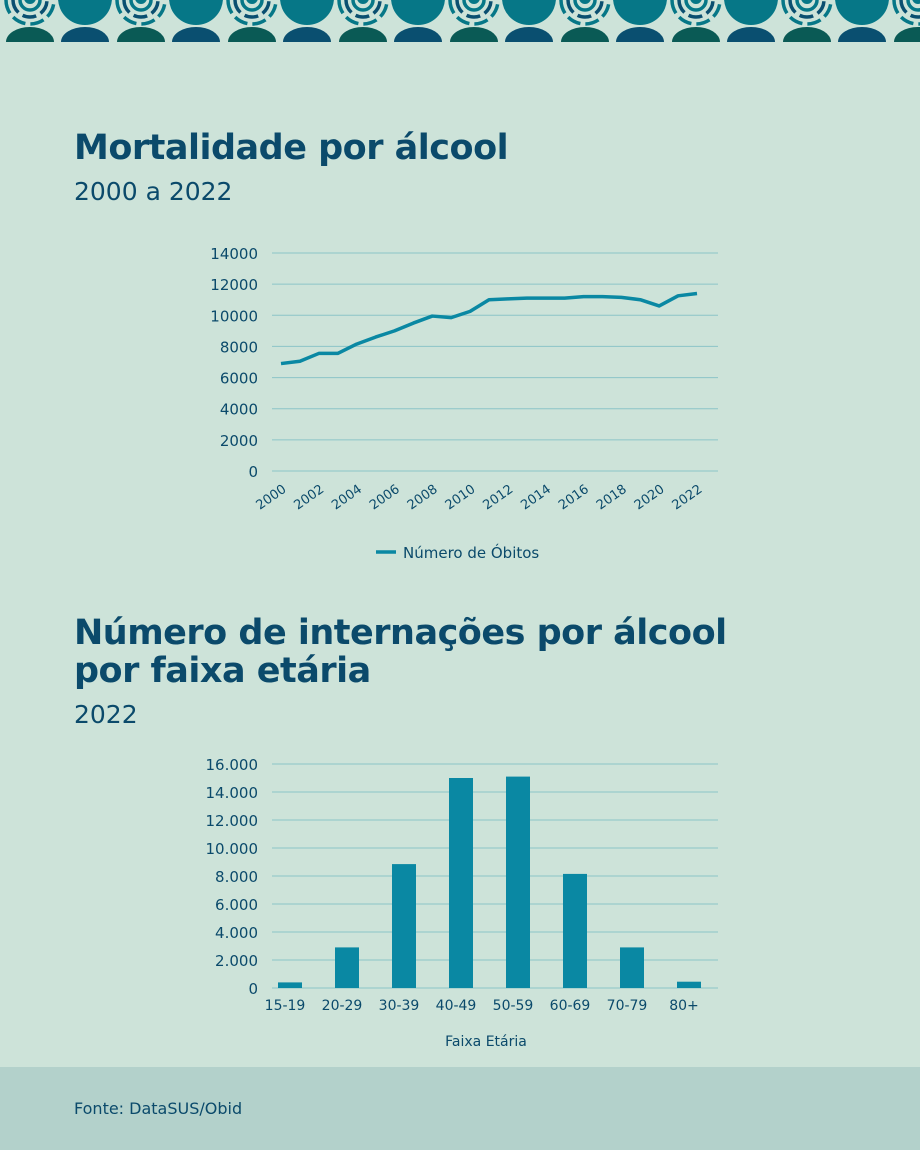 The image size is (920, 1150). Describe the element at coordinates (536, 497) in the screenshot. I see `x-tick-label: 2014` at that location.